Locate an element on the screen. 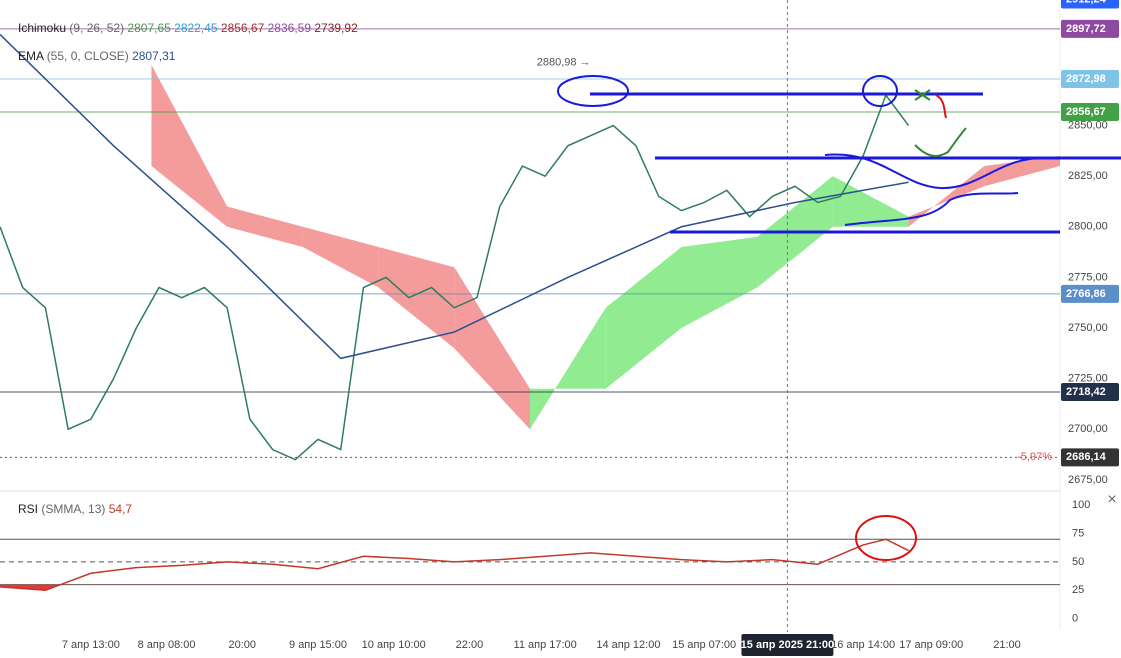  legend-text: 54,7 is located at coordinates (121, 509).